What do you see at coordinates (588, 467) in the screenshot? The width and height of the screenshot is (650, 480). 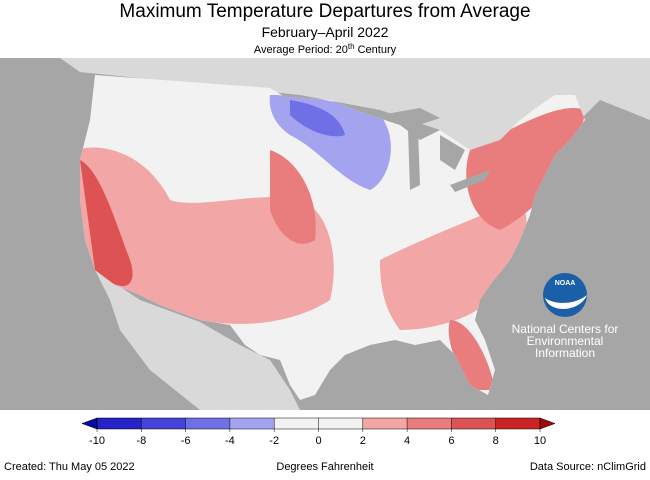 I see `data-source: Data Source: nClimGrid` at bounding box center [588, 467].